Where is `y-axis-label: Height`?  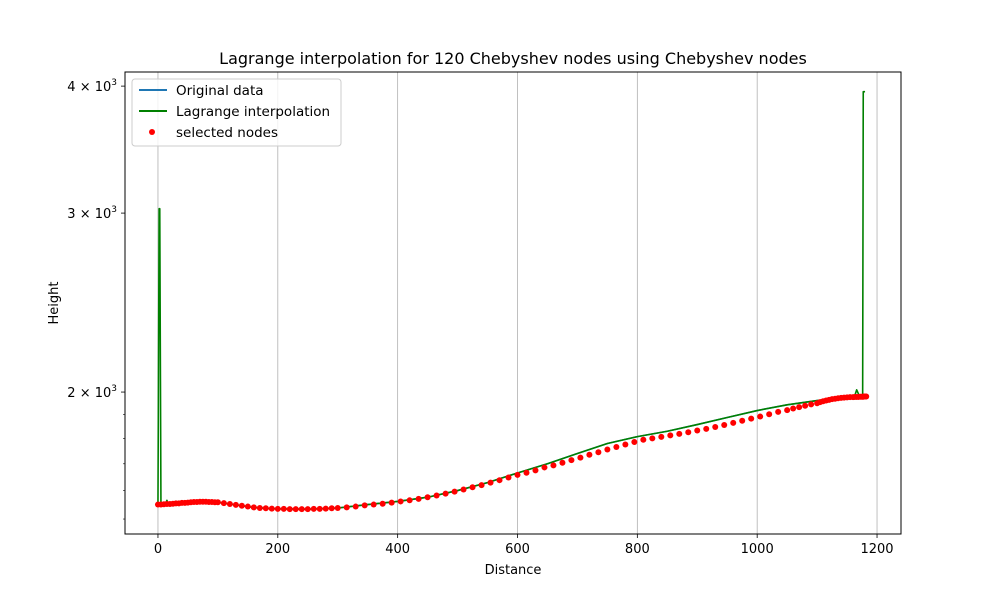
y-axis-label: Height is located at coordinates (54, 303).